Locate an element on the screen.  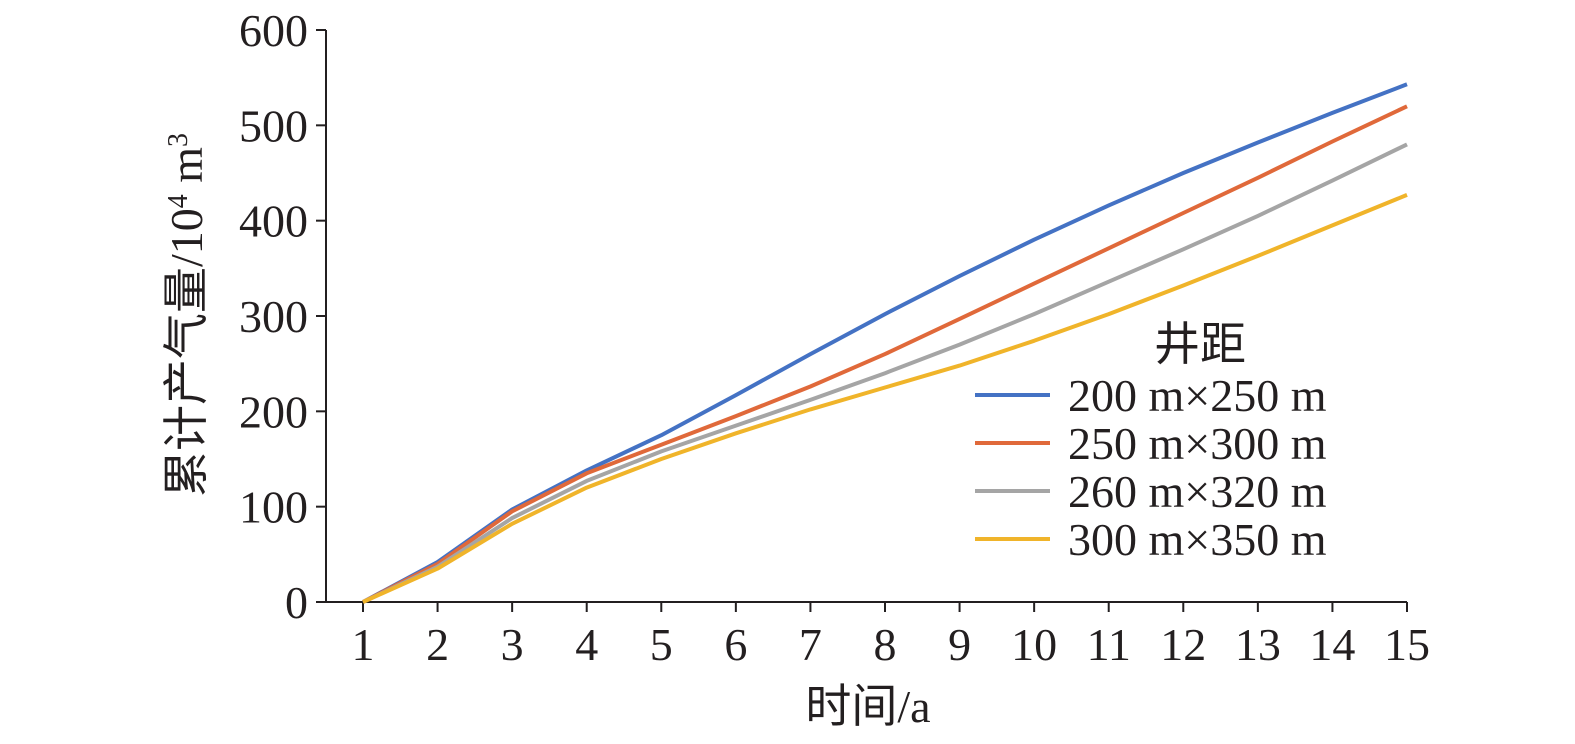
x-tick-label: 15 is located at coordinates (1407, 644).